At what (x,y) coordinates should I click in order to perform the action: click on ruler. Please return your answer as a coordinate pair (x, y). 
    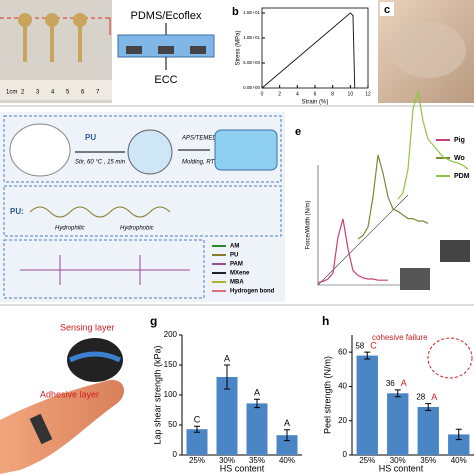
    Looking at the image, I should click on (56, 90).